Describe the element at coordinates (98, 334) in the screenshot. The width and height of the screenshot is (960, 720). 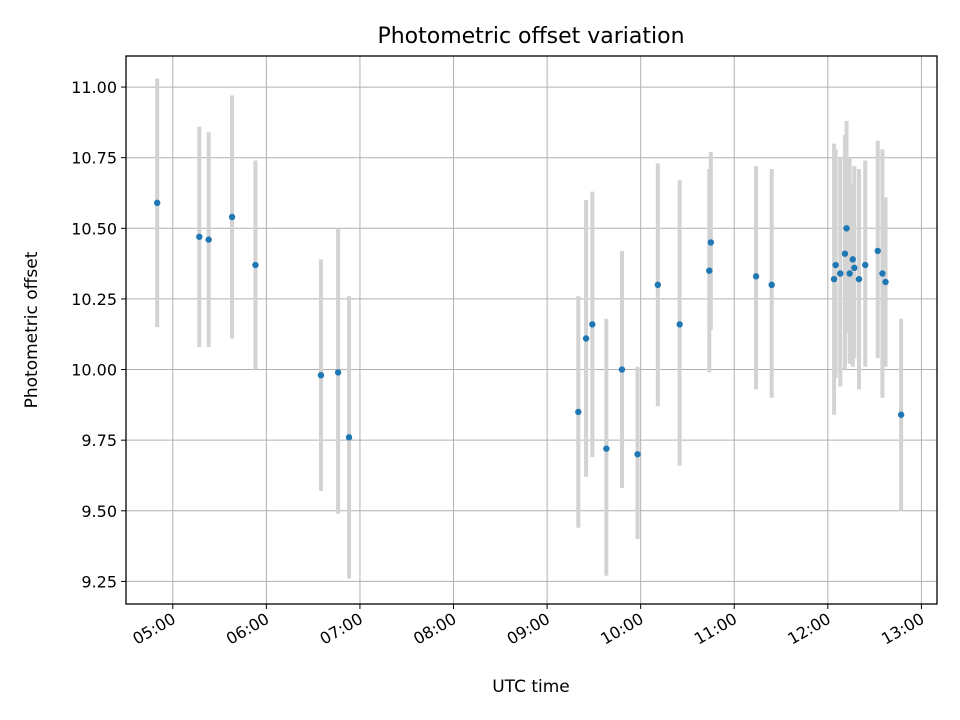
I see `y-axis-ticks: 9.25 9.50 9.75 10.00 10.25 10.50 10.75 11.00` at that location.